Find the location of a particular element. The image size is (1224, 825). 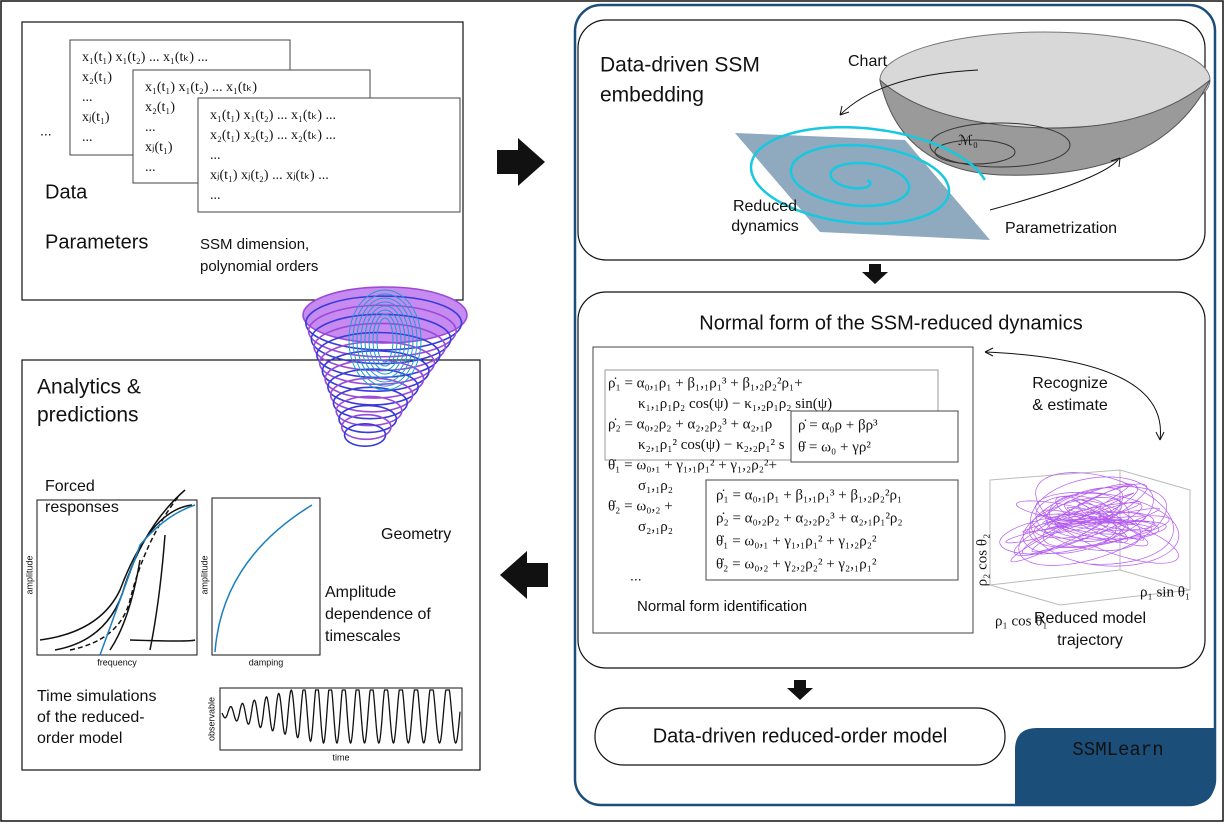

reduced-label: dynamics is located at coordinates (765, 226).